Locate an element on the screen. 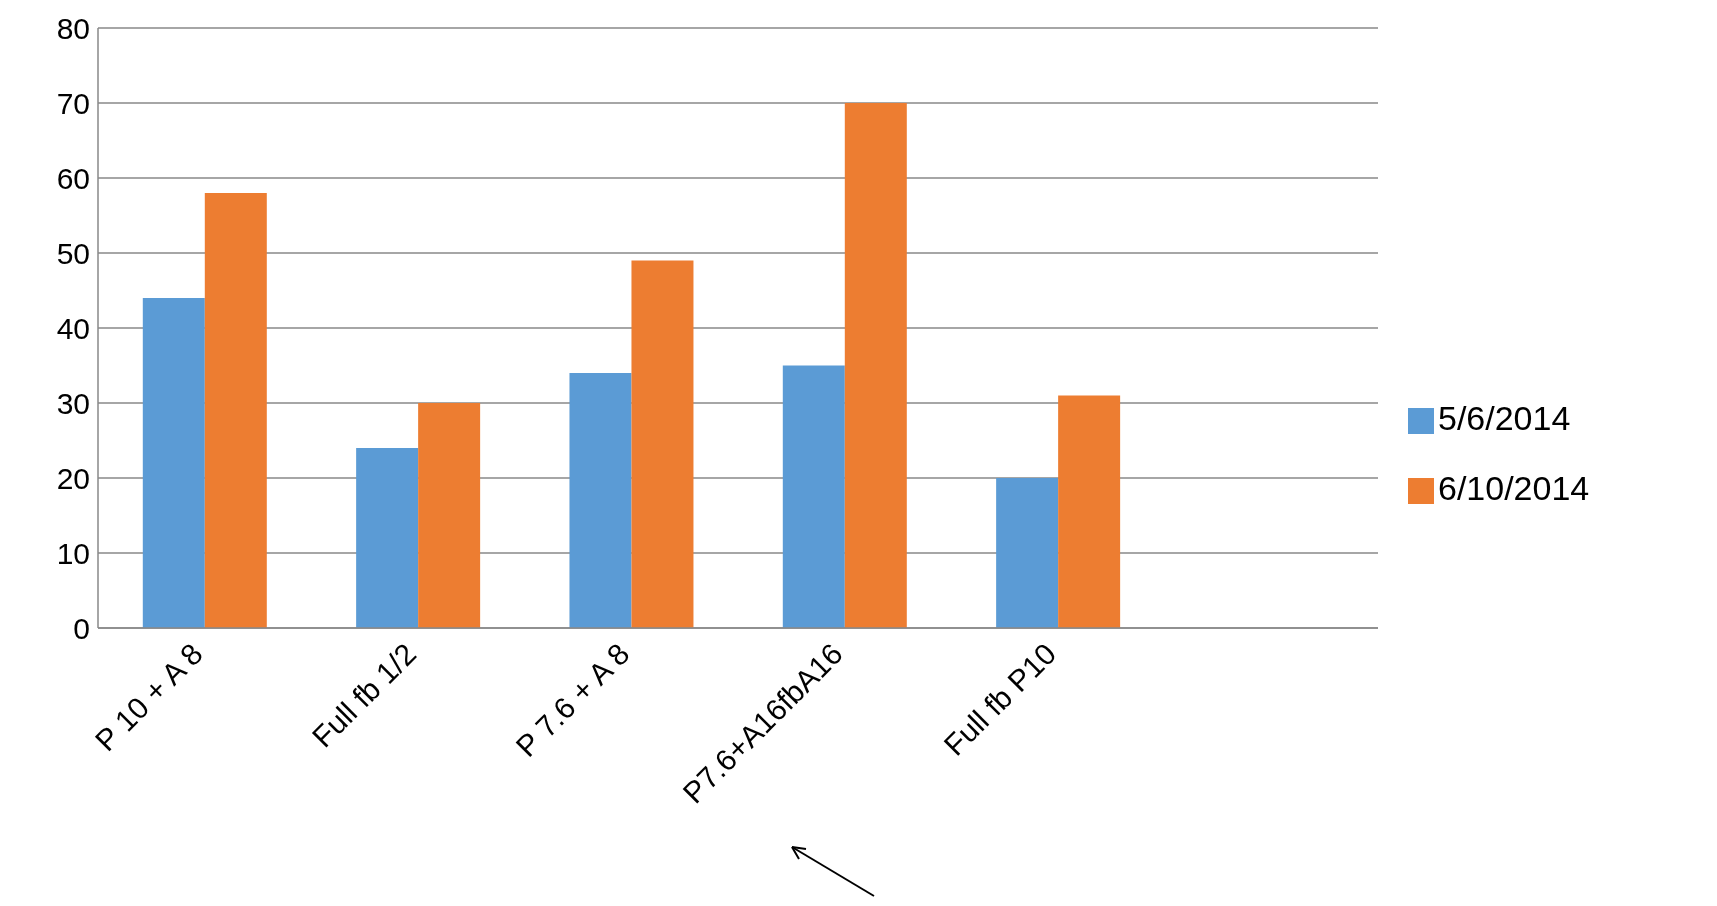 The width and height of the screenshot is (1717, 906). y-tick-label: 70 is located at coordinates (73, 103).